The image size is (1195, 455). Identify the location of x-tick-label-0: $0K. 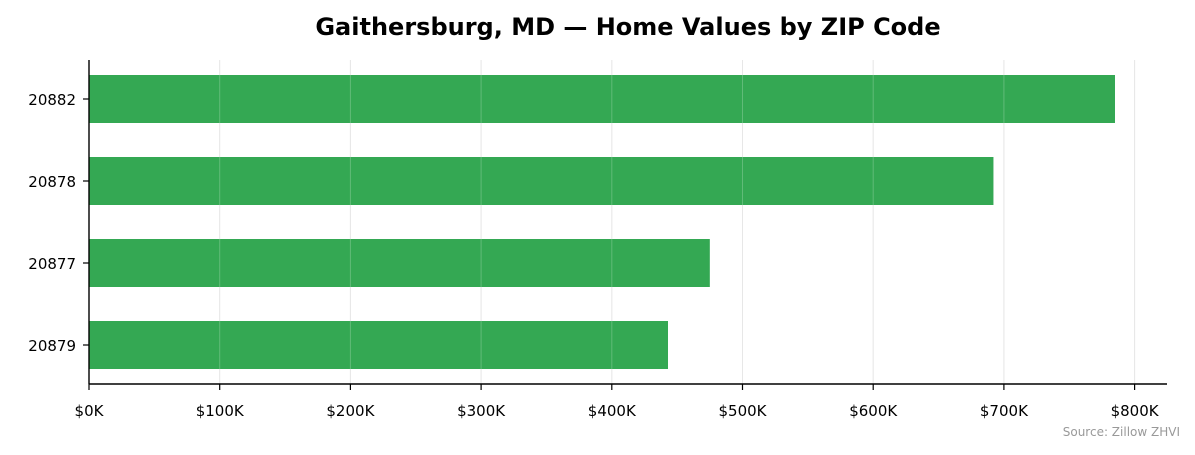
(90, 411).